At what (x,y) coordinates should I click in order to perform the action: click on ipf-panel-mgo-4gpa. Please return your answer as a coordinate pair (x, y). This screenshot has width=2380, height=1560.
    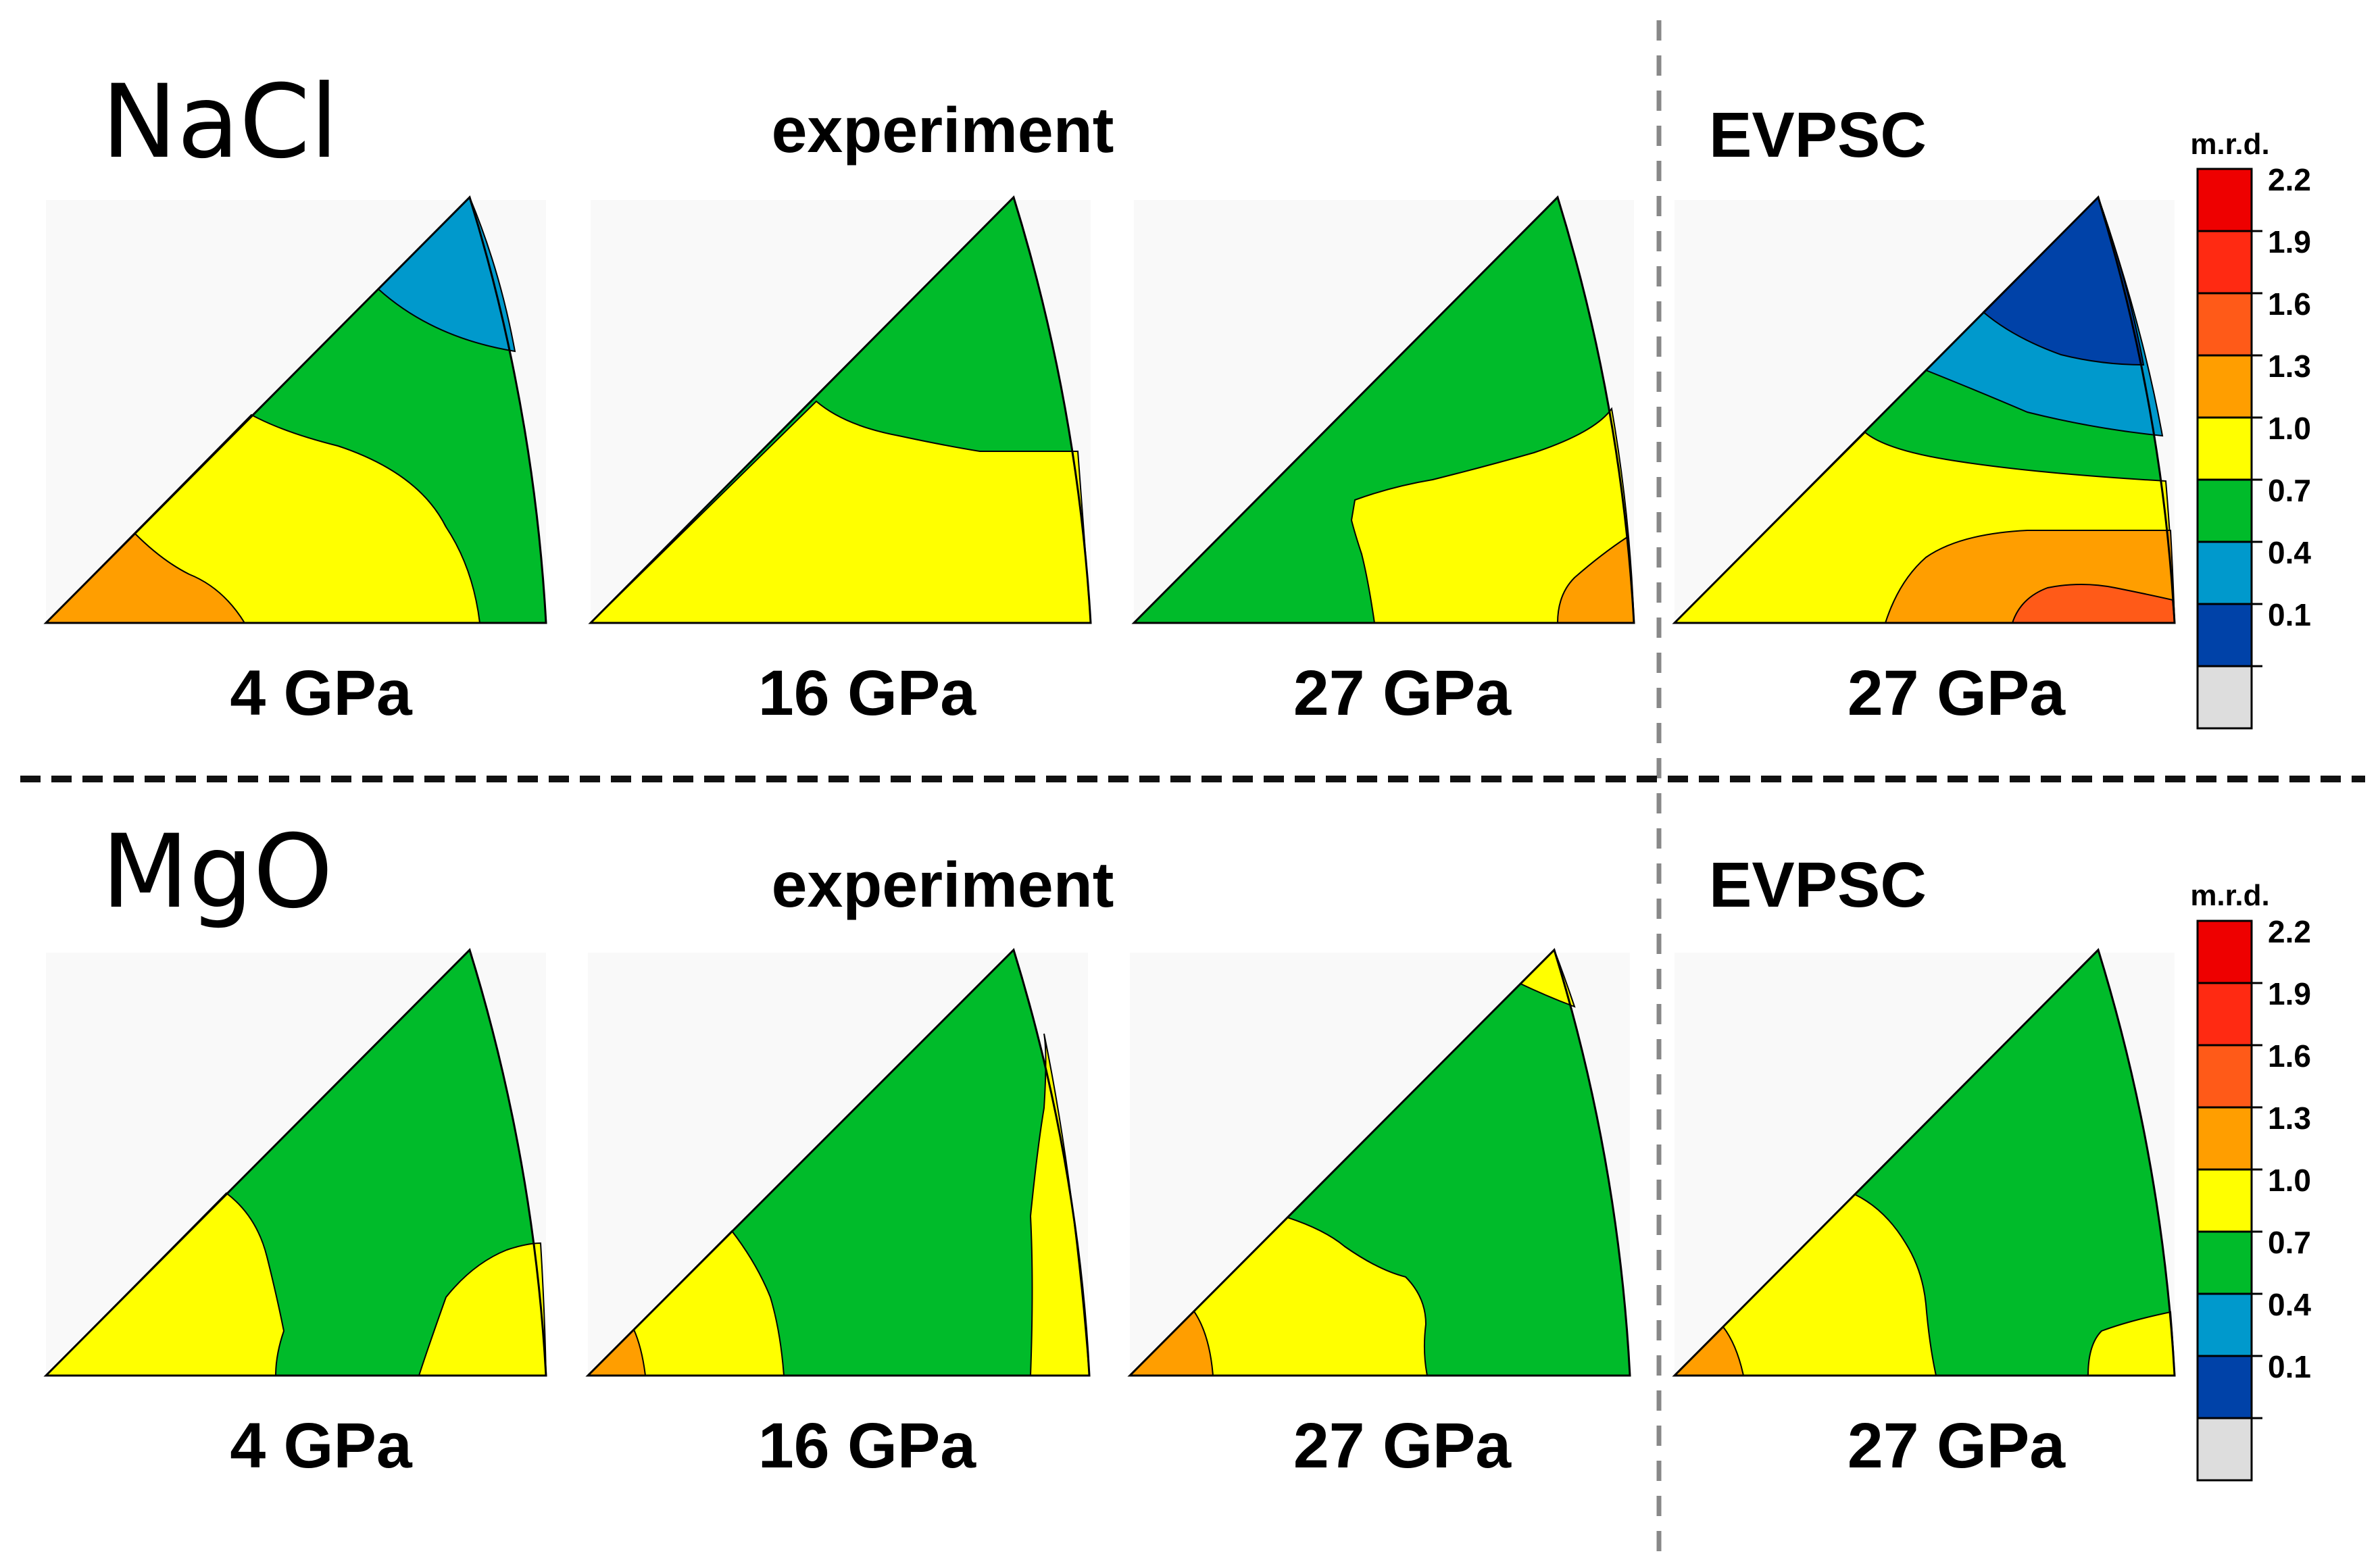
    Looking at the image, I should click on (295, 1162).